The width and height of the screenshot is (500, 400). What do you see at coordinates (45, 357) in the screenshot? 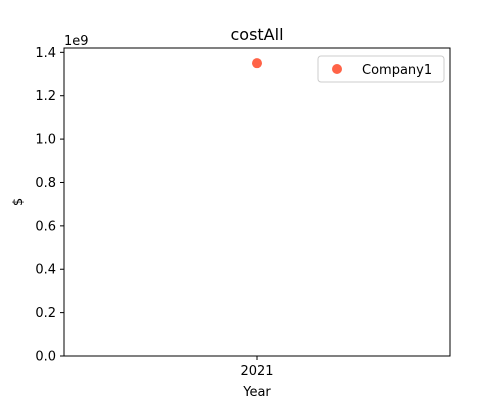
I see `y-tick-label: 0.0` at bounding box center [45, 357].